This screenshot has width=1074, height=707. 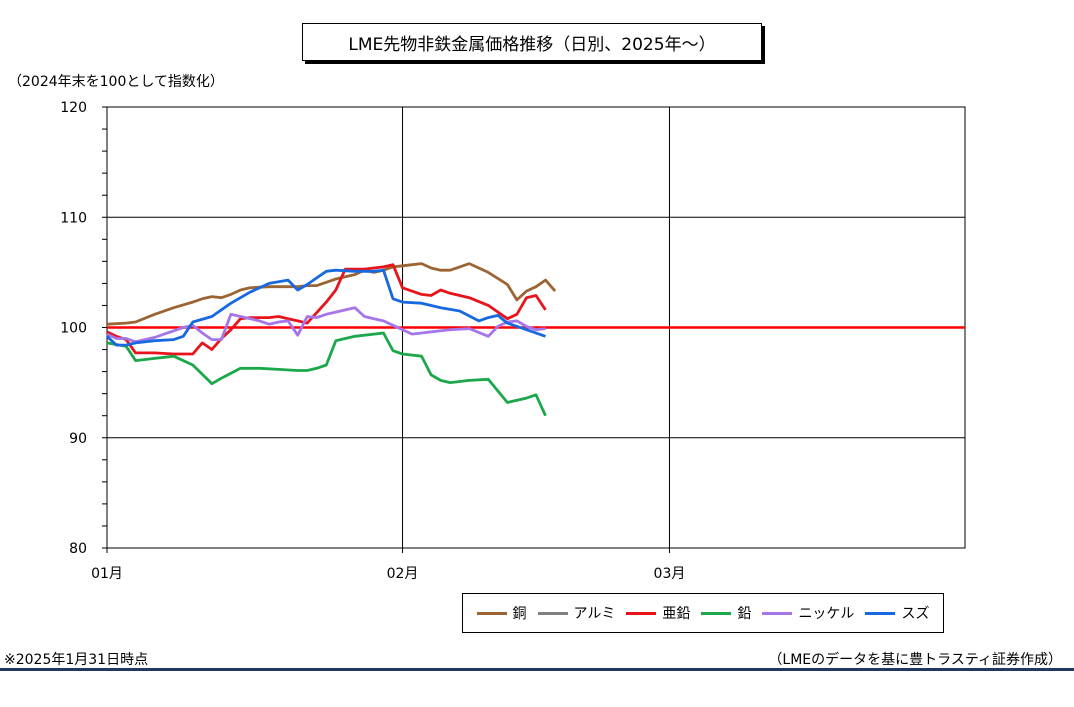 I want to click on legend-label: ニッケル, so click(x=826, y=614).